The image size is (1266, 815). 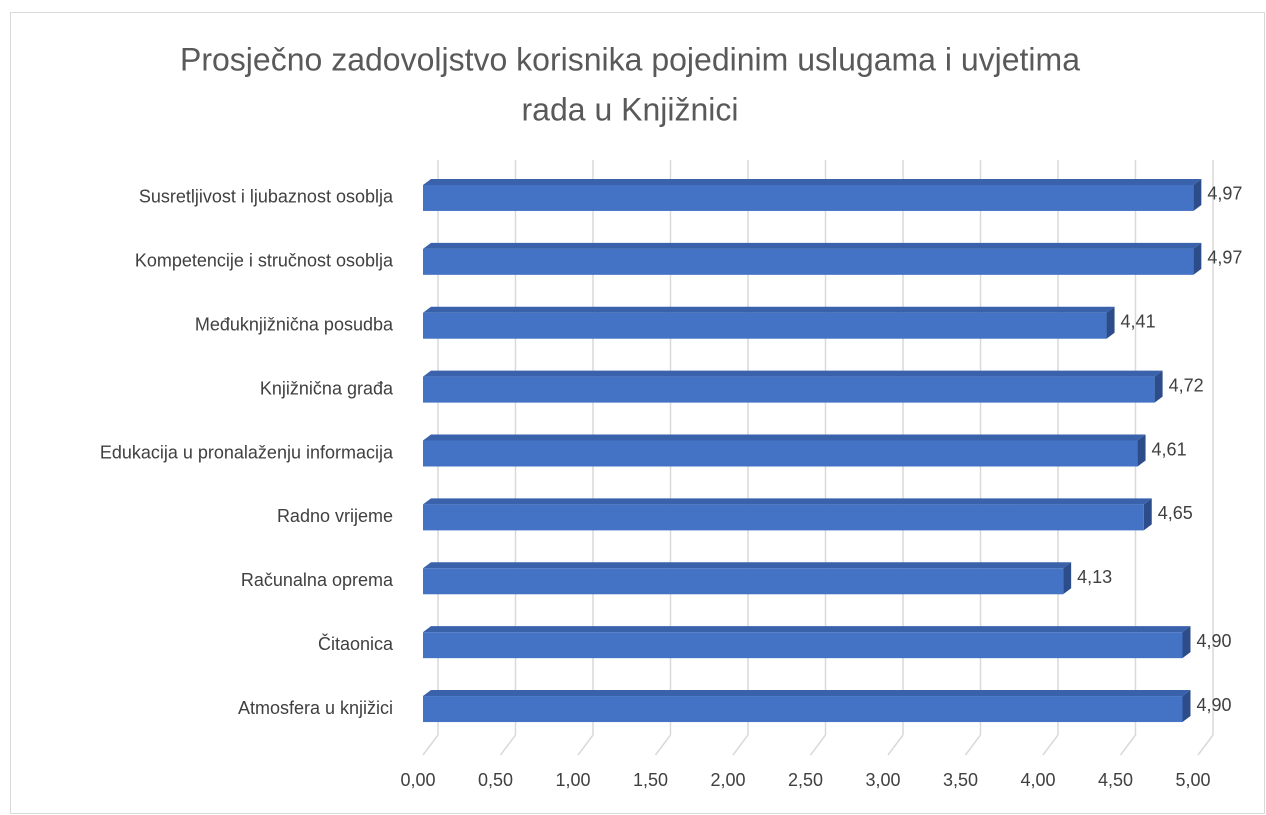 What do you see at coordinates (960, 780) in the screenshot?
I see `x-tick-label: 3,50` at bounding box center [960, 780].